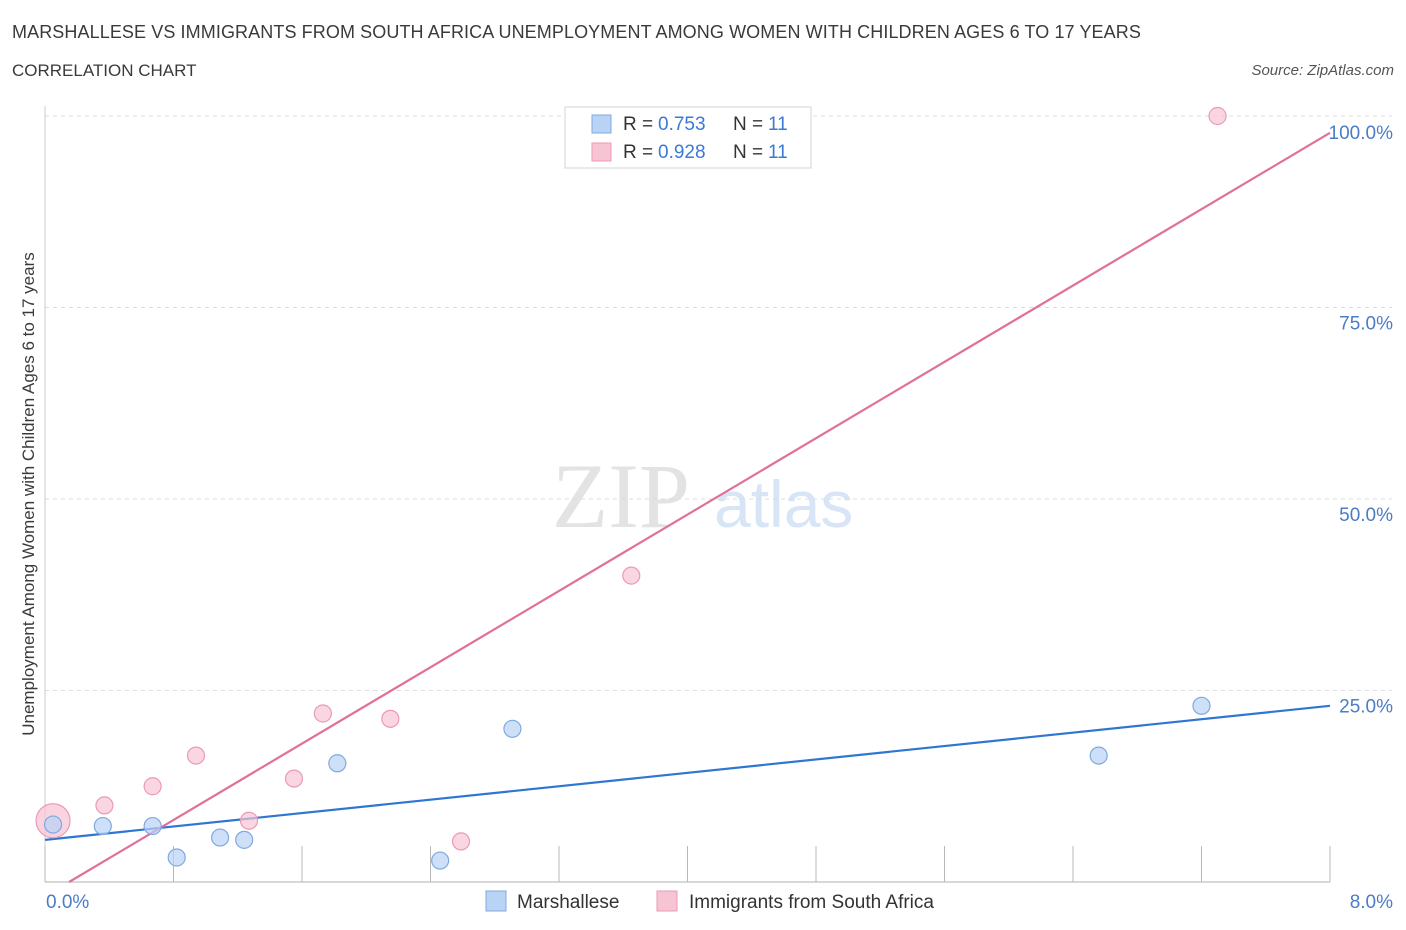 Image resolution: width=1406 pixels, height=930 pixels. I want to click on watermark-atlas: atlas, so click(783, 504).